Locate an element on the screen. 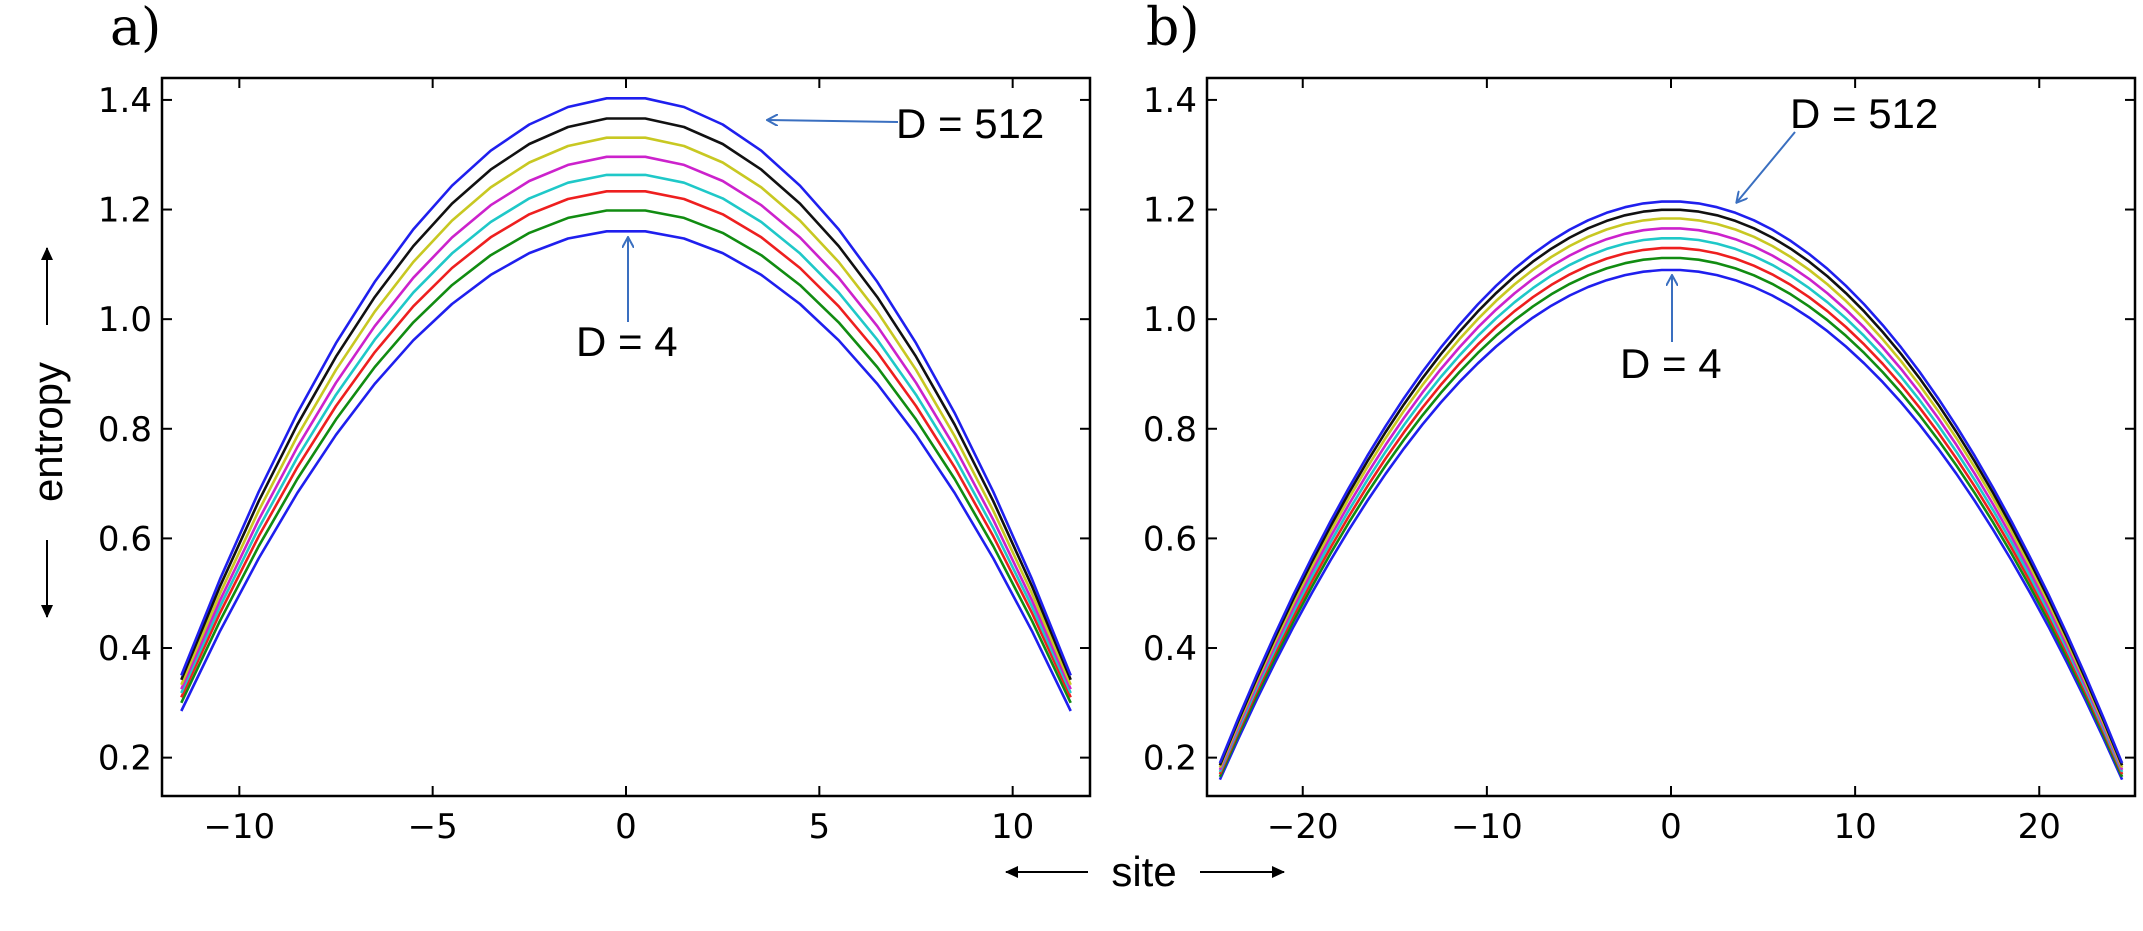  panel-a-label: a) is located at coordinates (135, 29).